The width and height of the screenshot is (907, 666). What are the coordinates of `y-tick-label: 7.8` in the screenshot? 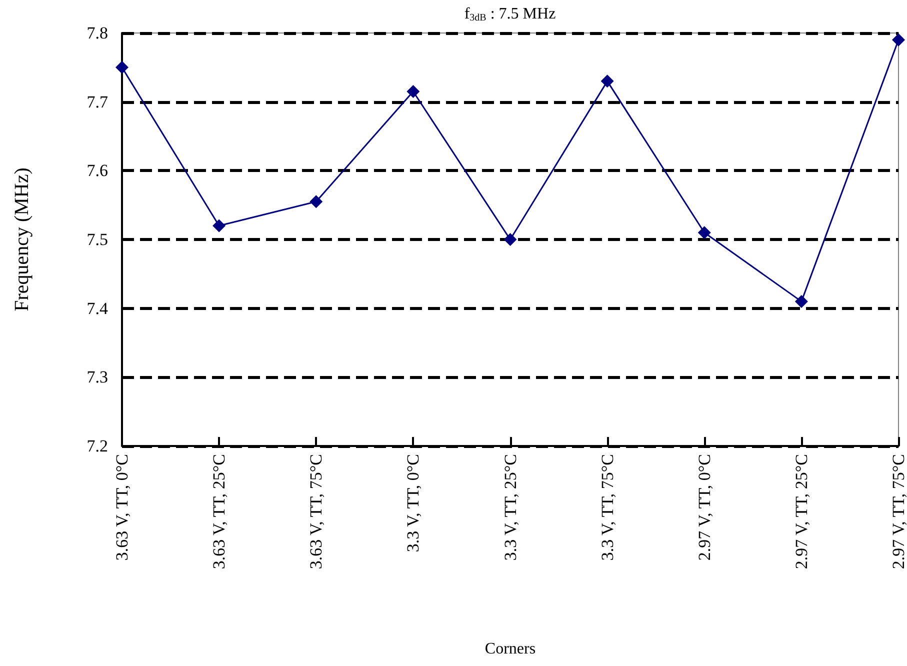 It's located at (97, 33).